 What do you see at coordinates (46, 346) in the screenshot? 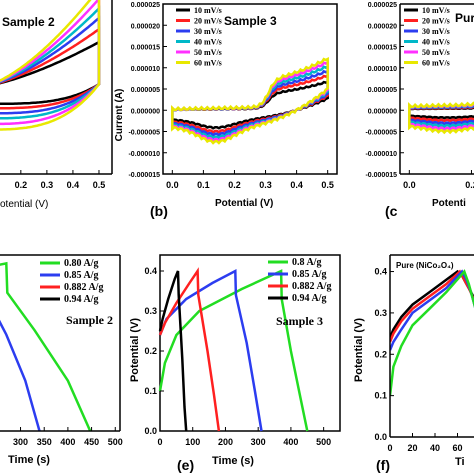
I see `panel-d-curves` at bounding box center [46, 346].